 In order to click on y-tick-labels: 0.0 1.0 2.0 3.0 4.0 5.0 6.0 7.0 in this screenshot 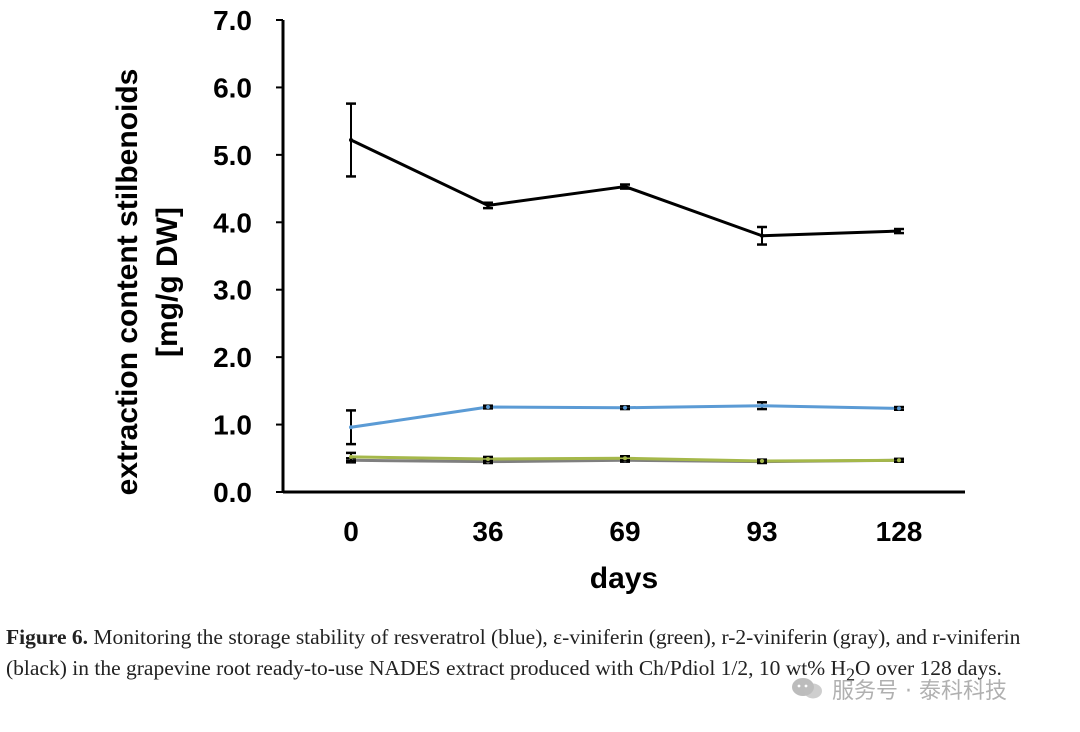, I will do `click(232, 256)`.